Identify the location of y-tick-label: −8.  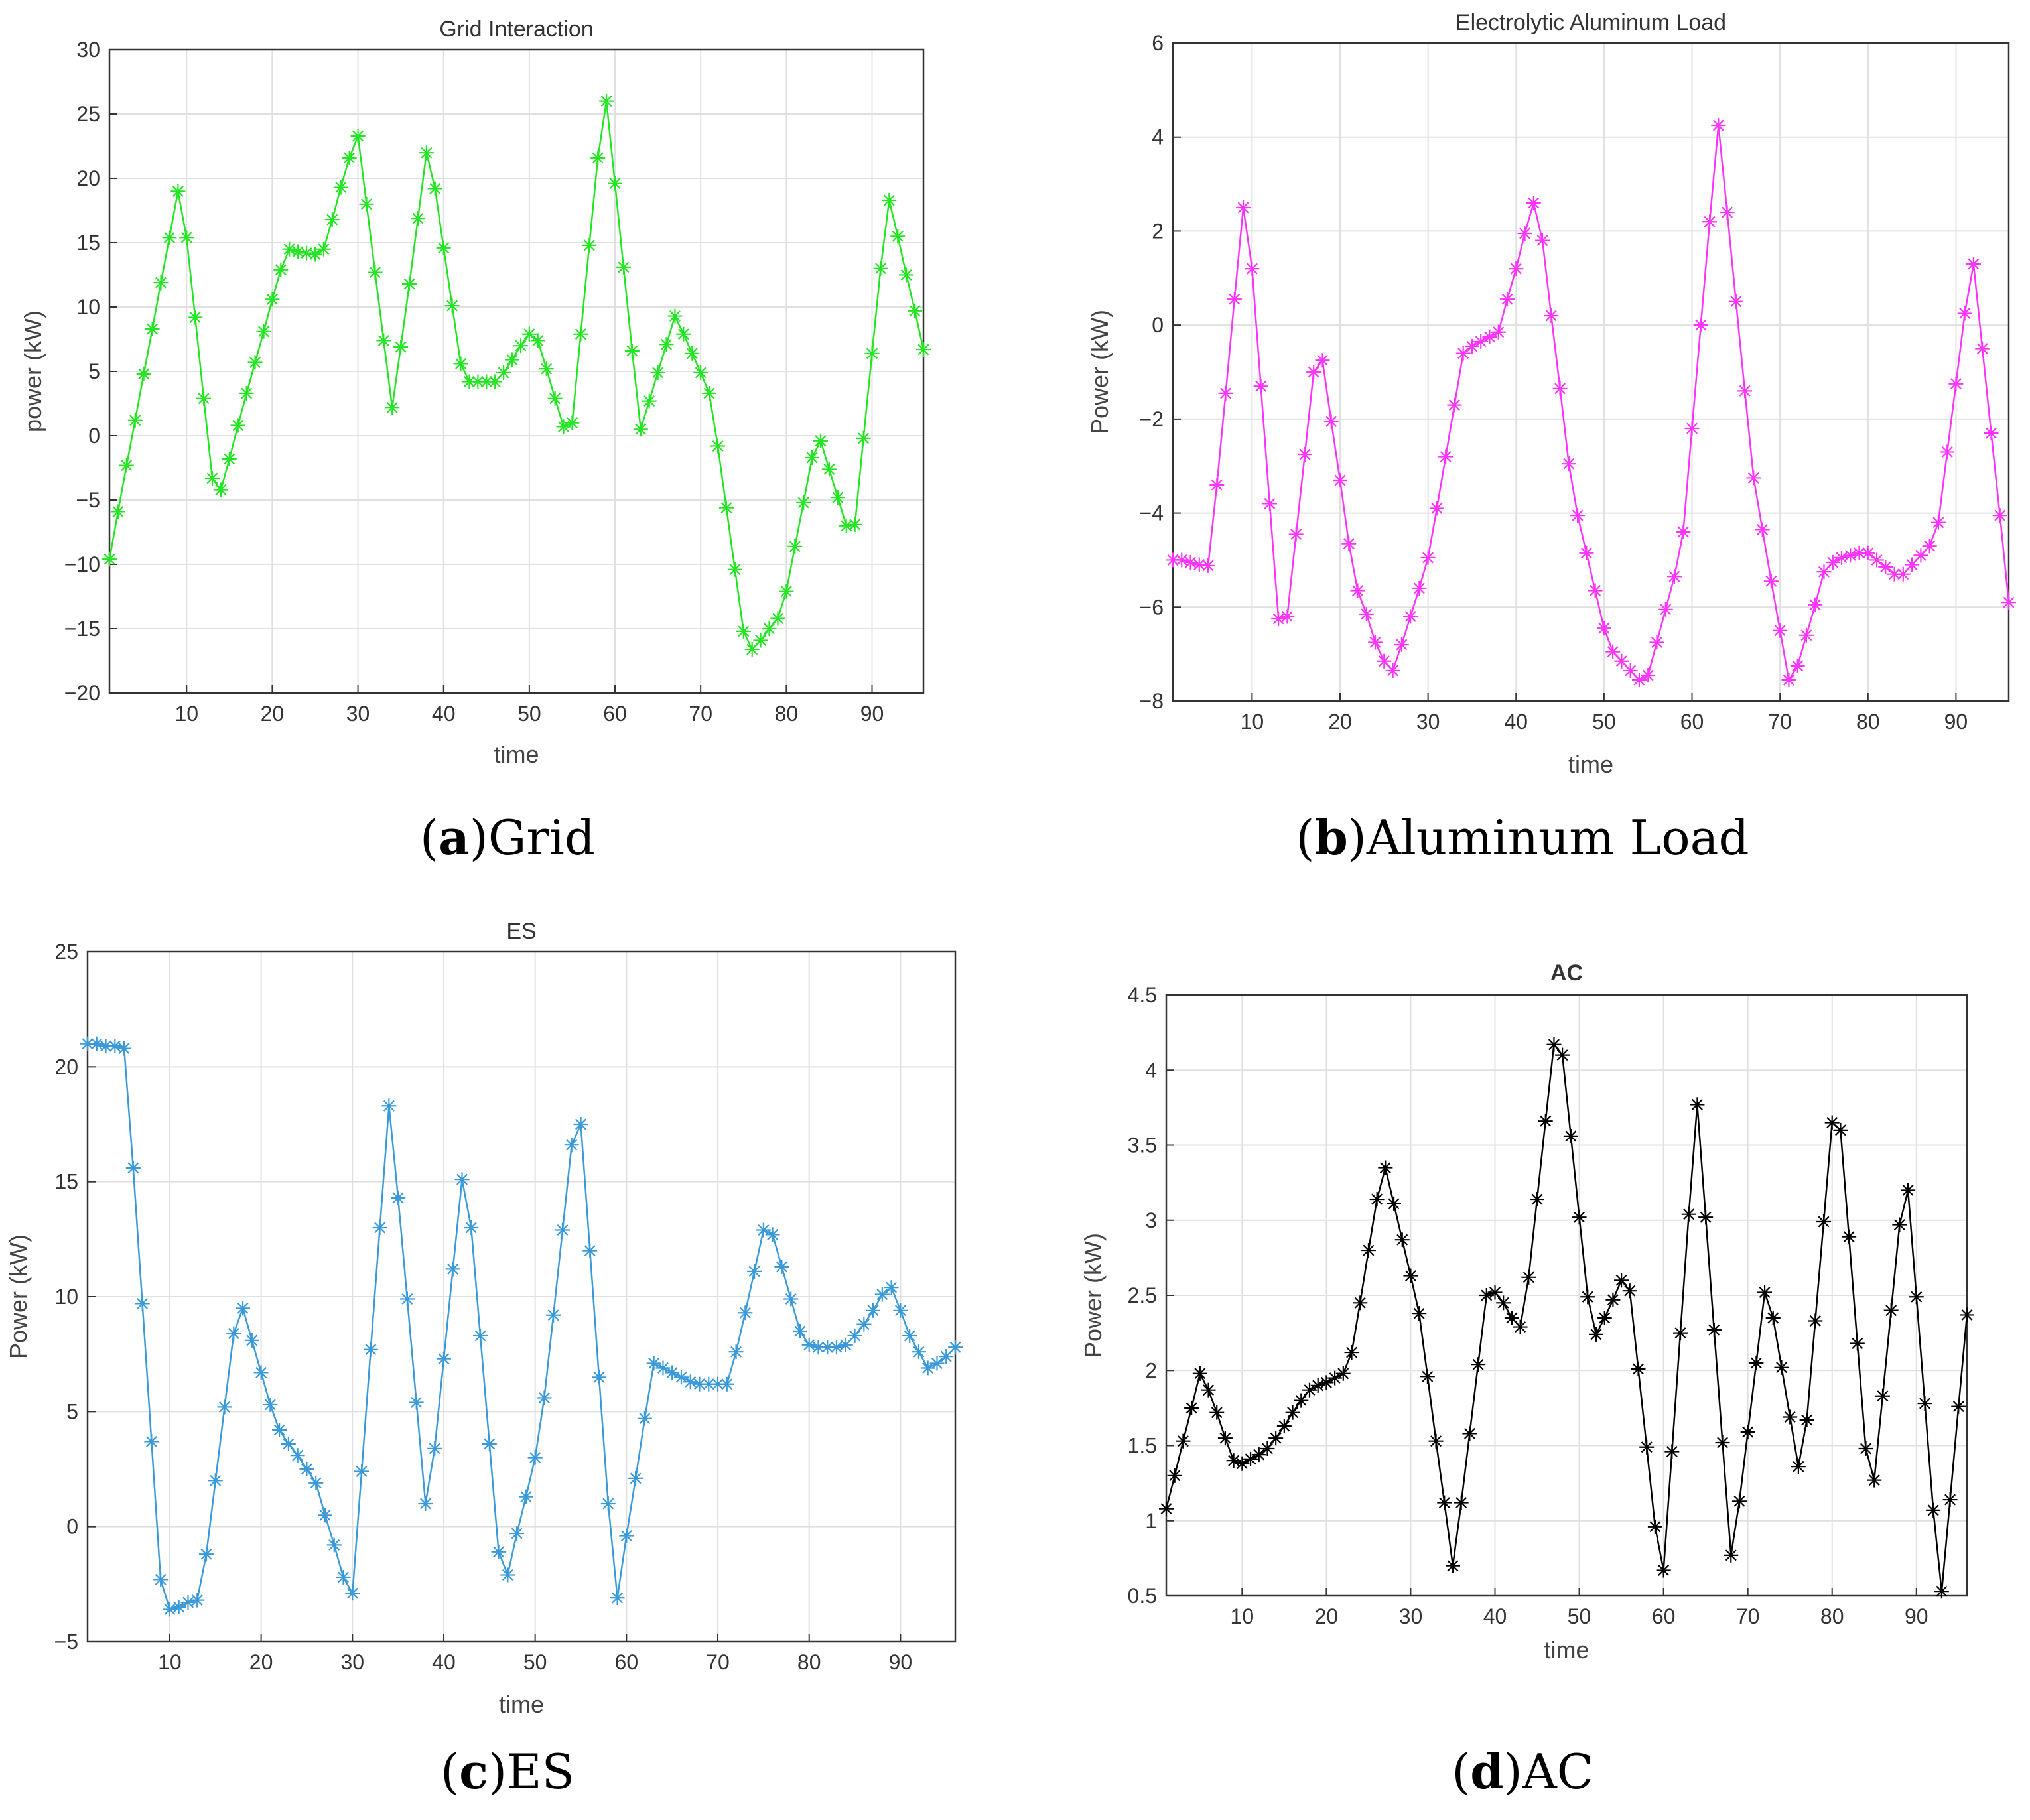
(1152, 701).